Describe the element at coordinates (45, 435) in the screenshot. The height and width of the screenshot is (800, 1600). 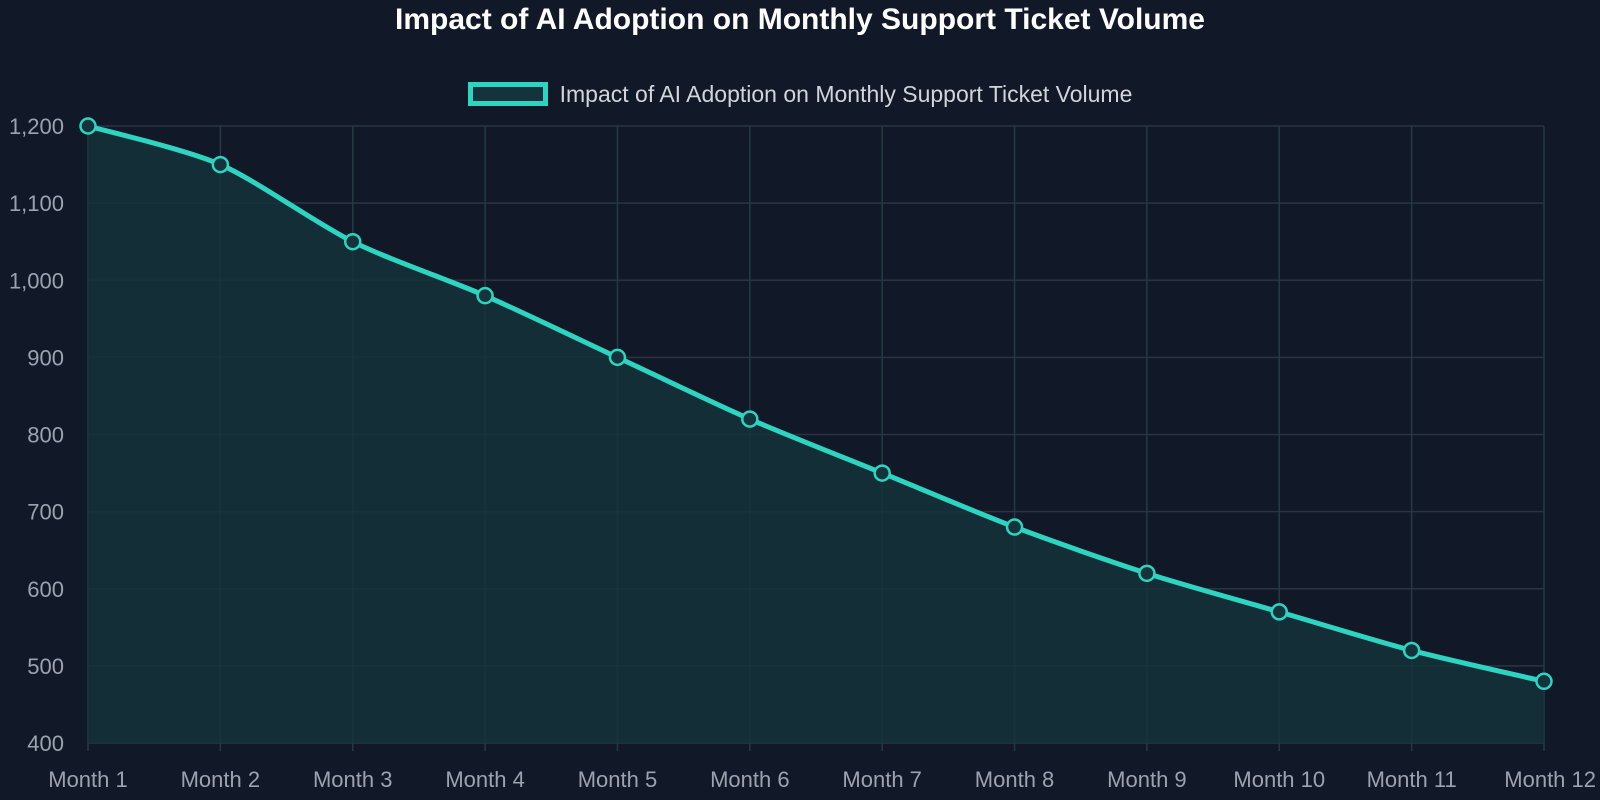
I see `y-tick-label: 800` at that location.